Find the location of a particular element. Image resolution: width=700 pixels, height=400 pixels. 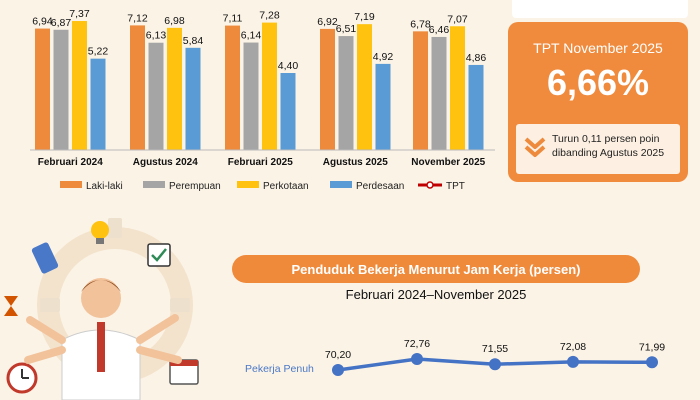

bar-label-laki-laki-0: 6,94 is located at coordinates (42, 22).